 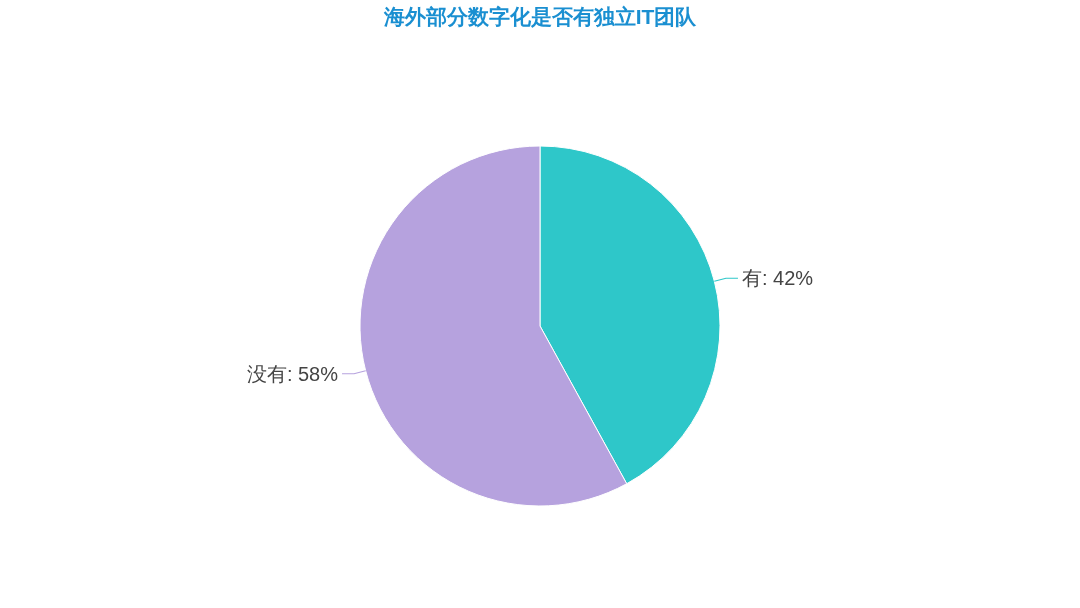 What do you see at coordinates (540, 16) in the screenshot?
I see `title: 海外部分数字化是否有独立IT团队` at bounding box center [540, 16].